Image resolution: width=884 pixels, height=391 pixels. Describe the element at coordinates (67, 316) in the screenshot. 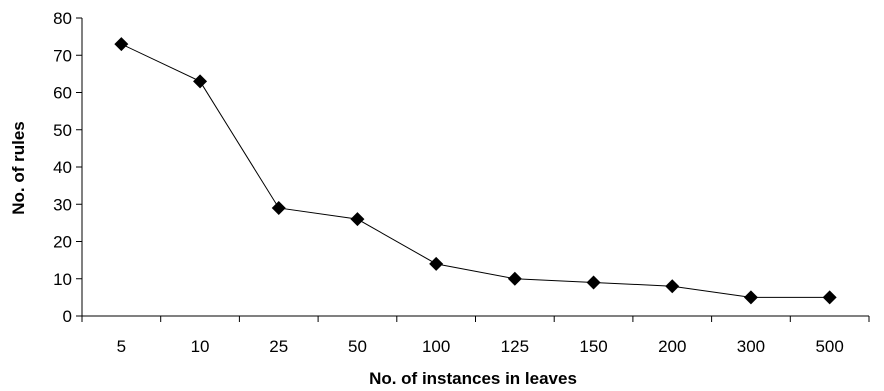

I see `y-tick-label: 0` at that location.